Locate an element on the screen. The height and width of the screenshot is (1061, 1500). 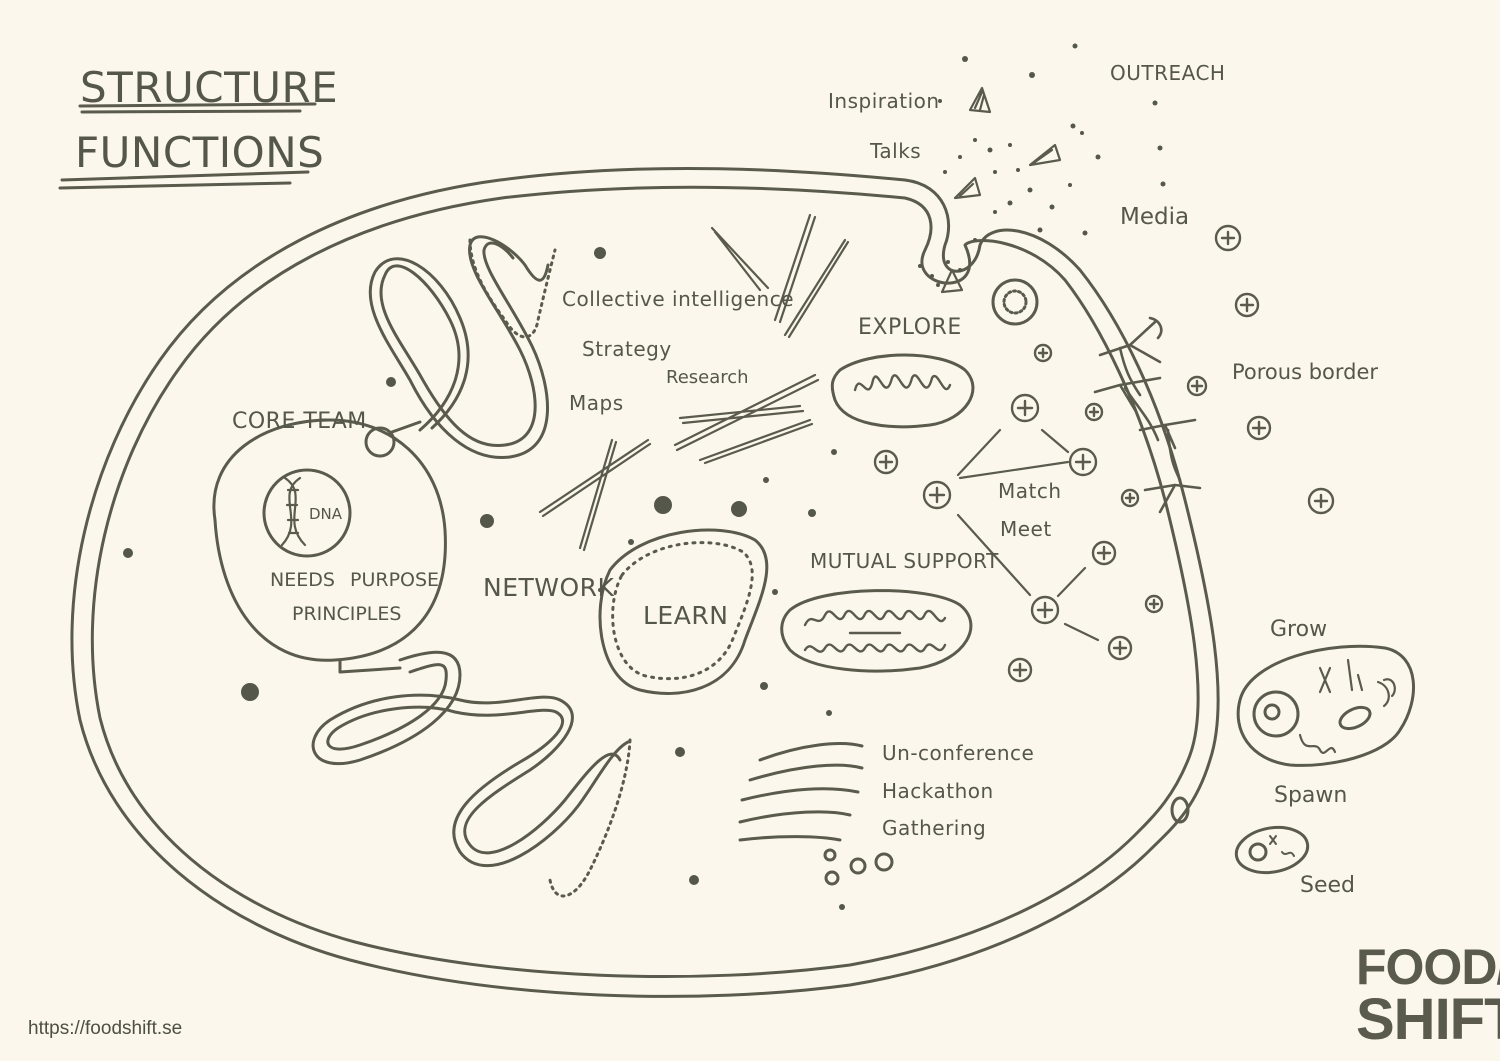
seed-cell-detail is located at coordinates (1282, 846).